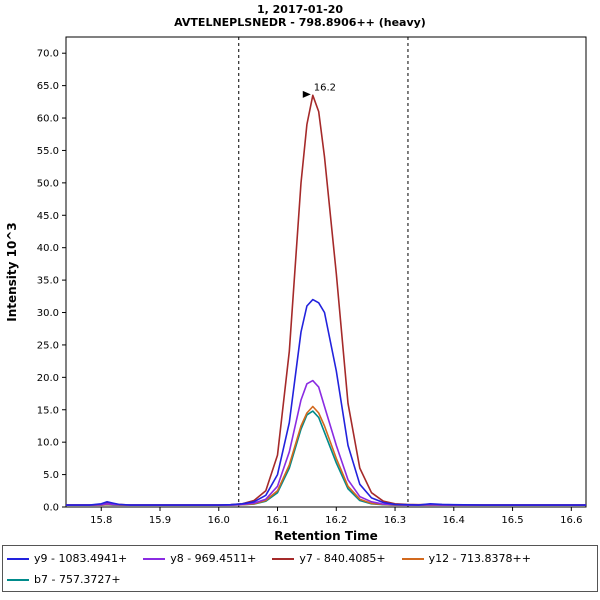  Describe the element at coordinates (48, 183) in the screenshot. I see `y-tick-label: 50.0` at that location.